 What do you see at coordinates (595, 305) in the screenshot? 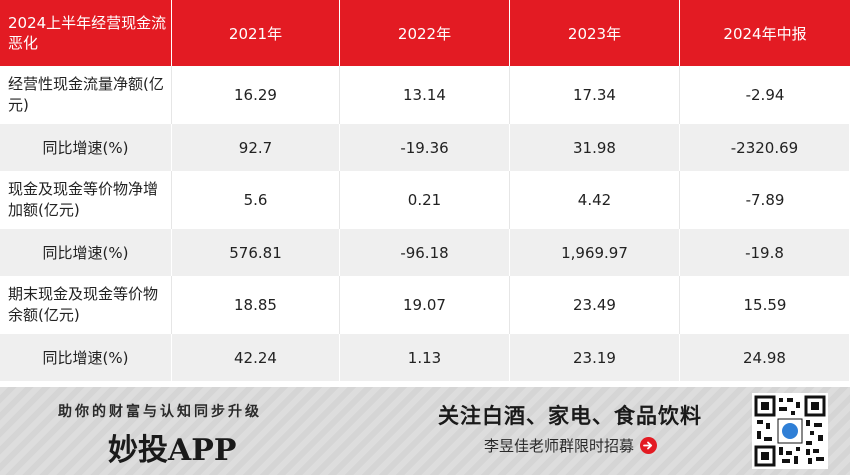
I see `table-cell: 23.49` at bounding box center [595, 305].